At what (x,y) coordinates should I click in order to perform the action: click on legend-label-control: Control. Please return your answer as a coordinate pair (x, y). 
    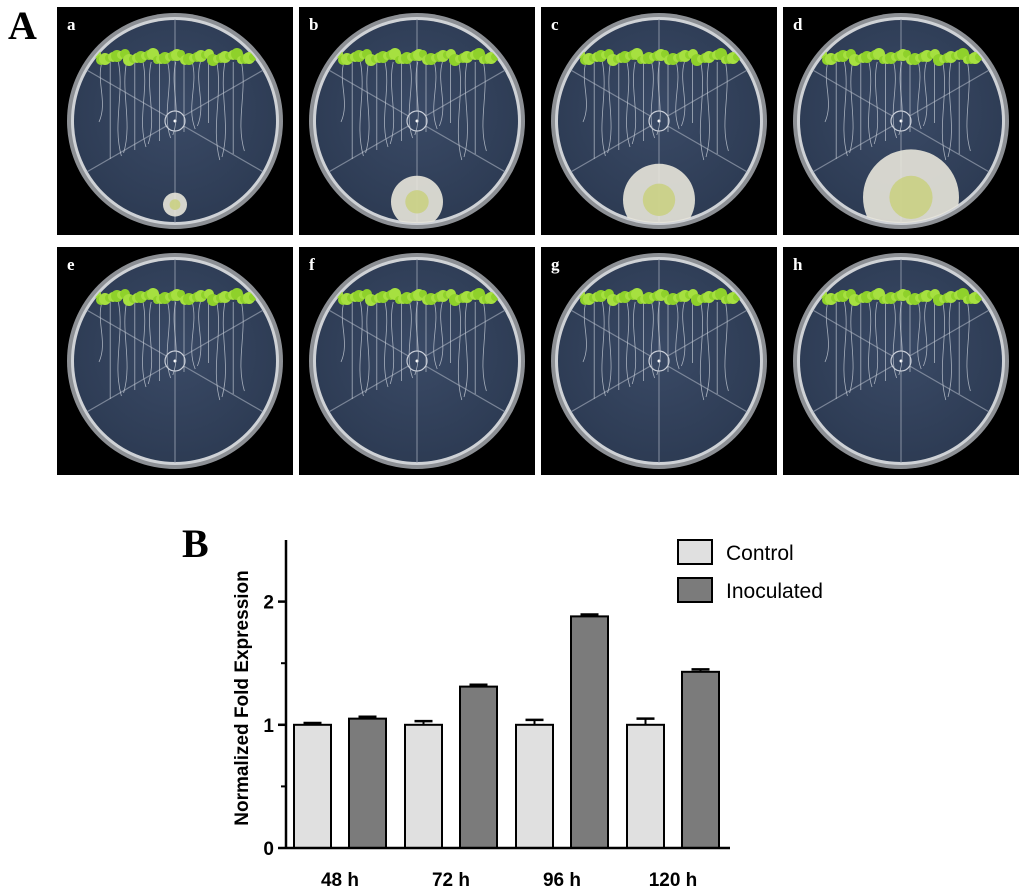
    Looking at the image, I should click on (760, 553).